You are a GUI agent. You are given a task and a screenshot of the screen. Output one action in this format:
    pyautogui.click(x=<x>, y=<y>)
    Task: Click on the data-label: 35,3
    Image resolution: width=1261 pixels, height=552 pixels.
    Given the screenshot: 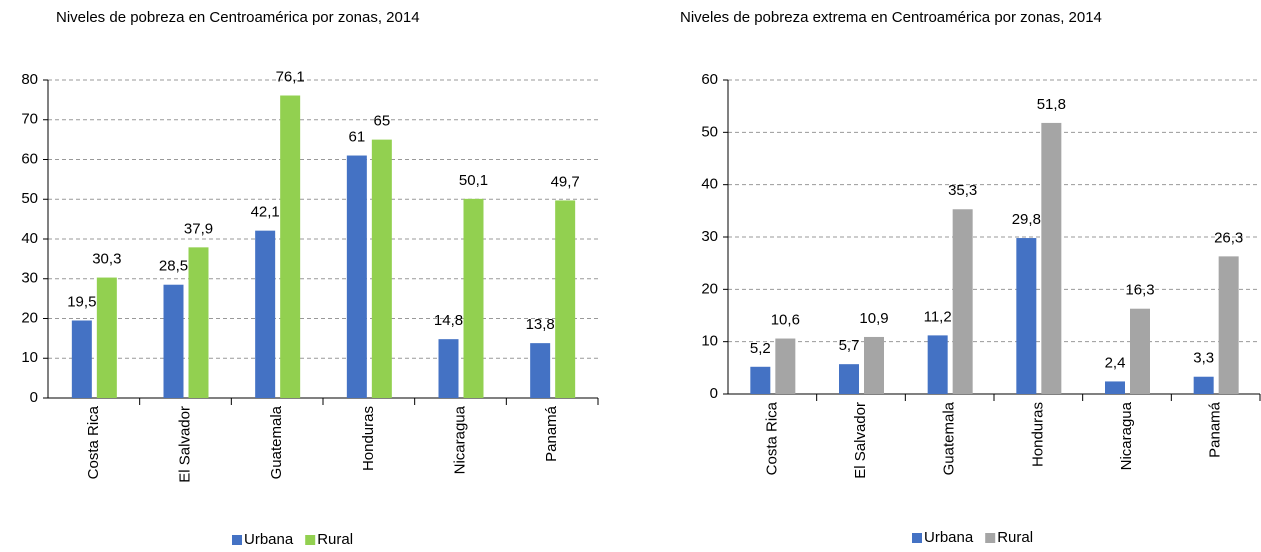 What is the action you would take?
    pyautogui.click(x=962, y=190)
    